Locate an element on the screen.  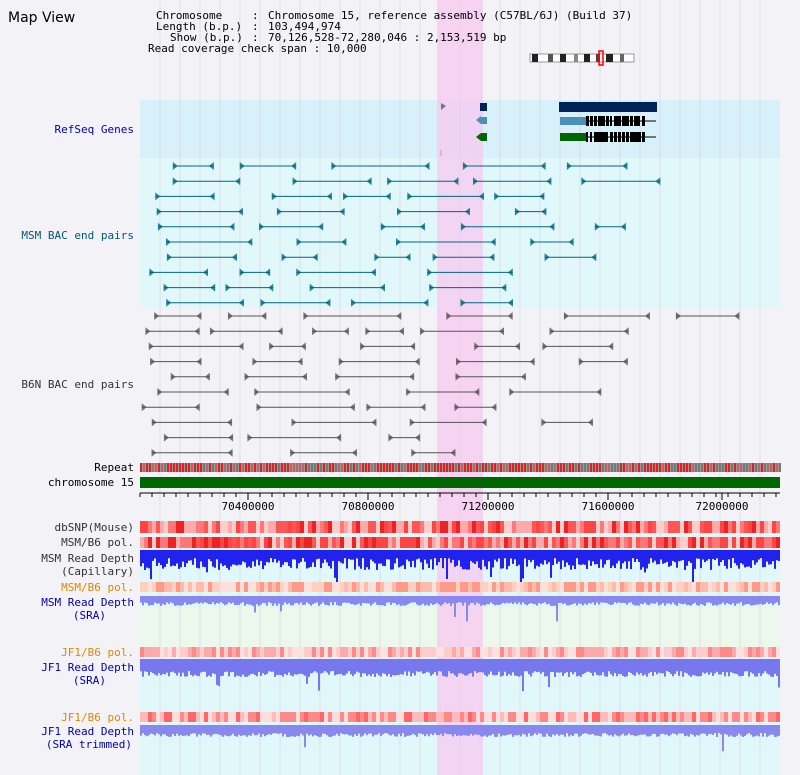
page-title: Map View is located at coordinates (42, 18).